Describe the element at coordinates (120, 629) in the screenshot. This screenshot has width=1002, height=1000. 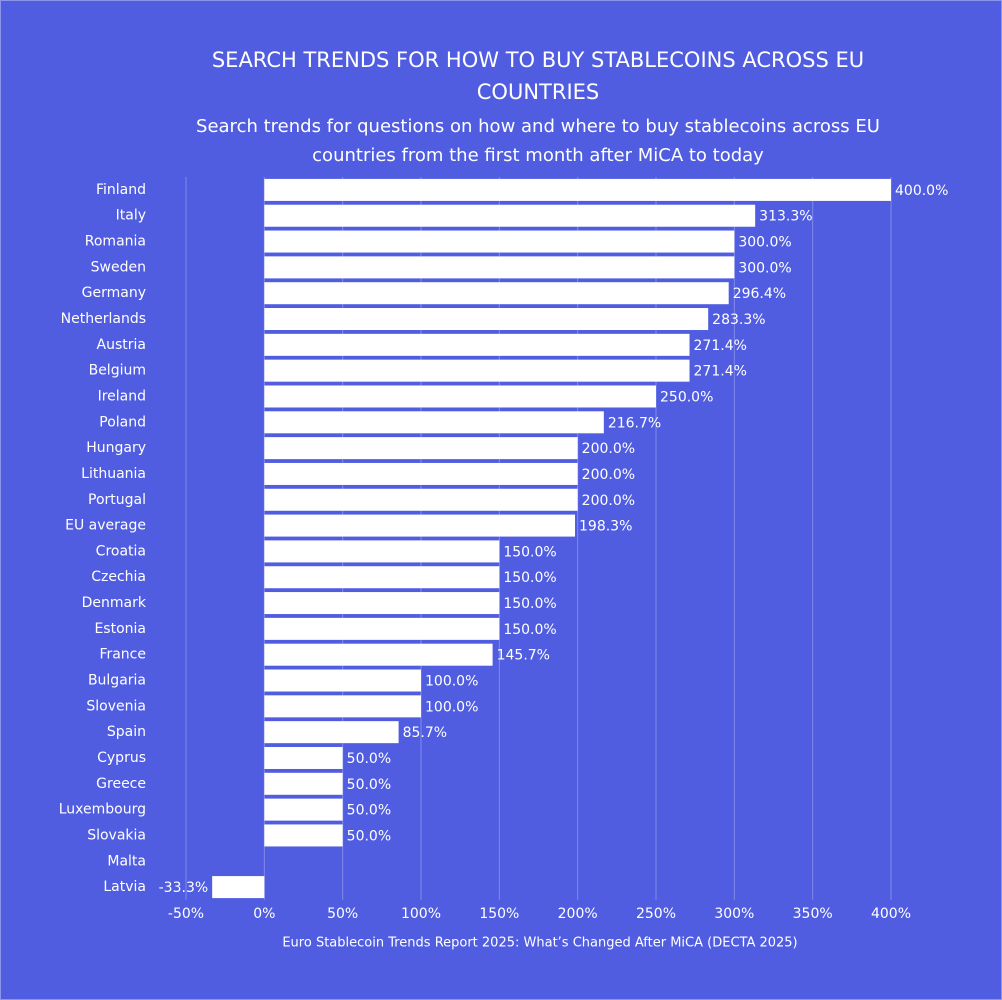
I see `y-tick-label: Estonia` at that location.